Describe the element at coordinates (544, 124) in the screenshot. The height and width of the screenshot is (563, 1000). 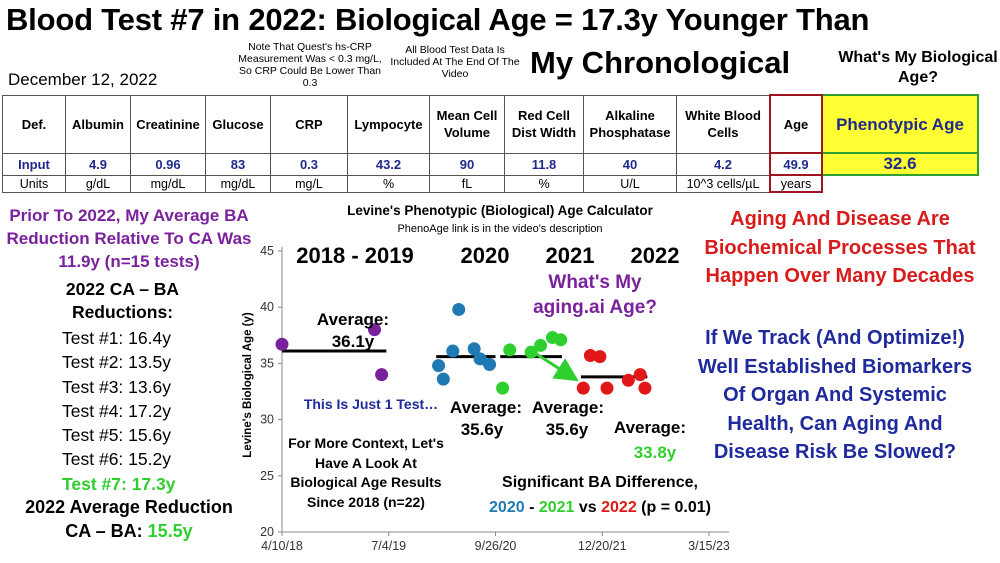
I see `table-header: Red Cell Dist Width` at that location.